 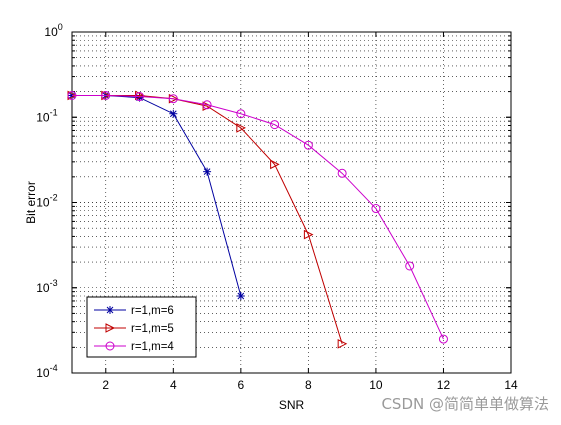 I want to click on x-tick-label: 6, so click(x=241, y=385).